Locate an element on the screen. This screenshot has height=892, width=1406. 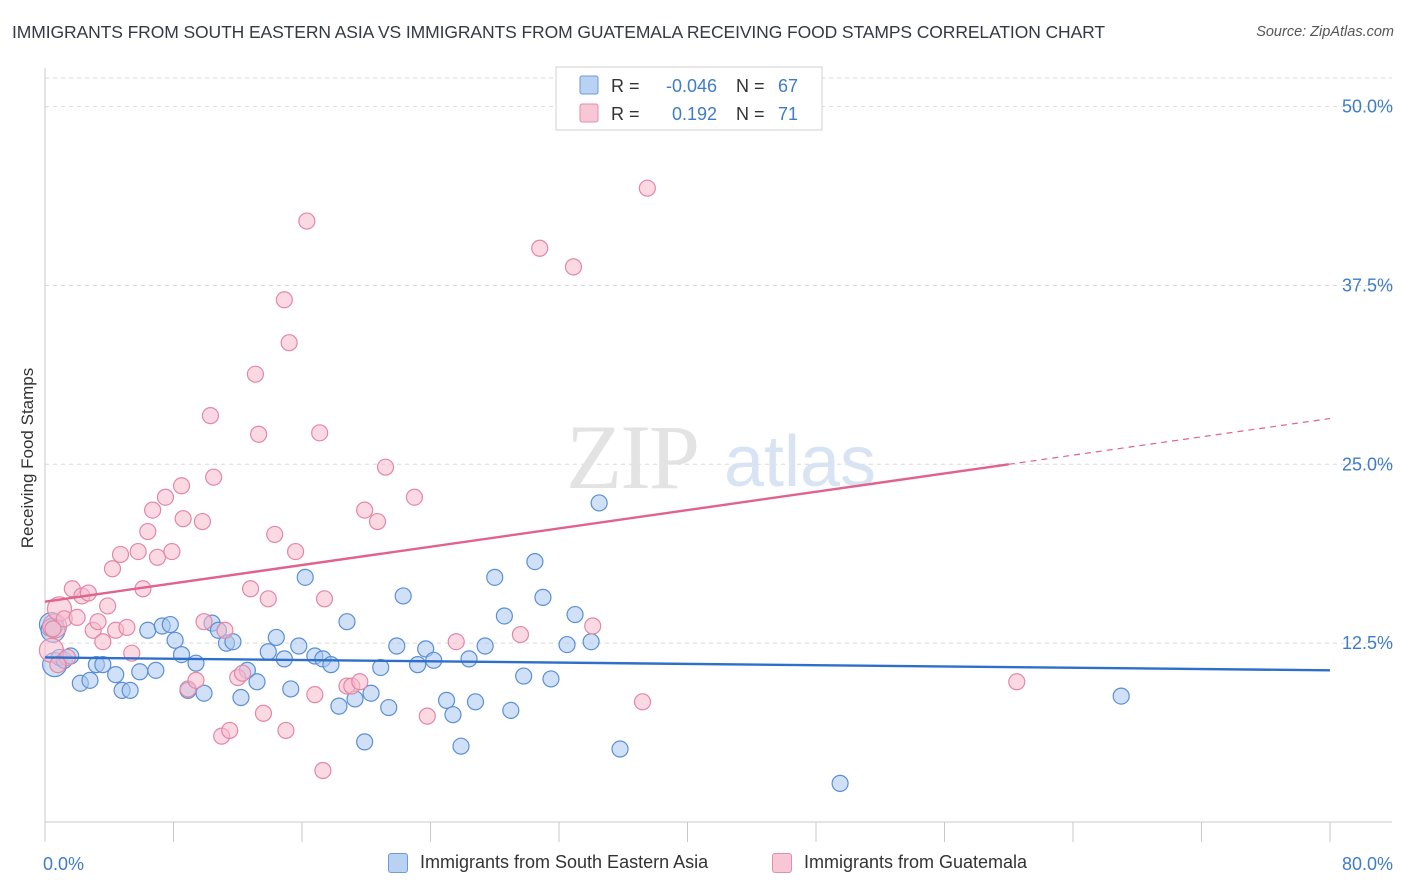
y-tick-label-1: 25.0% is located at coordinates (1367, 464).